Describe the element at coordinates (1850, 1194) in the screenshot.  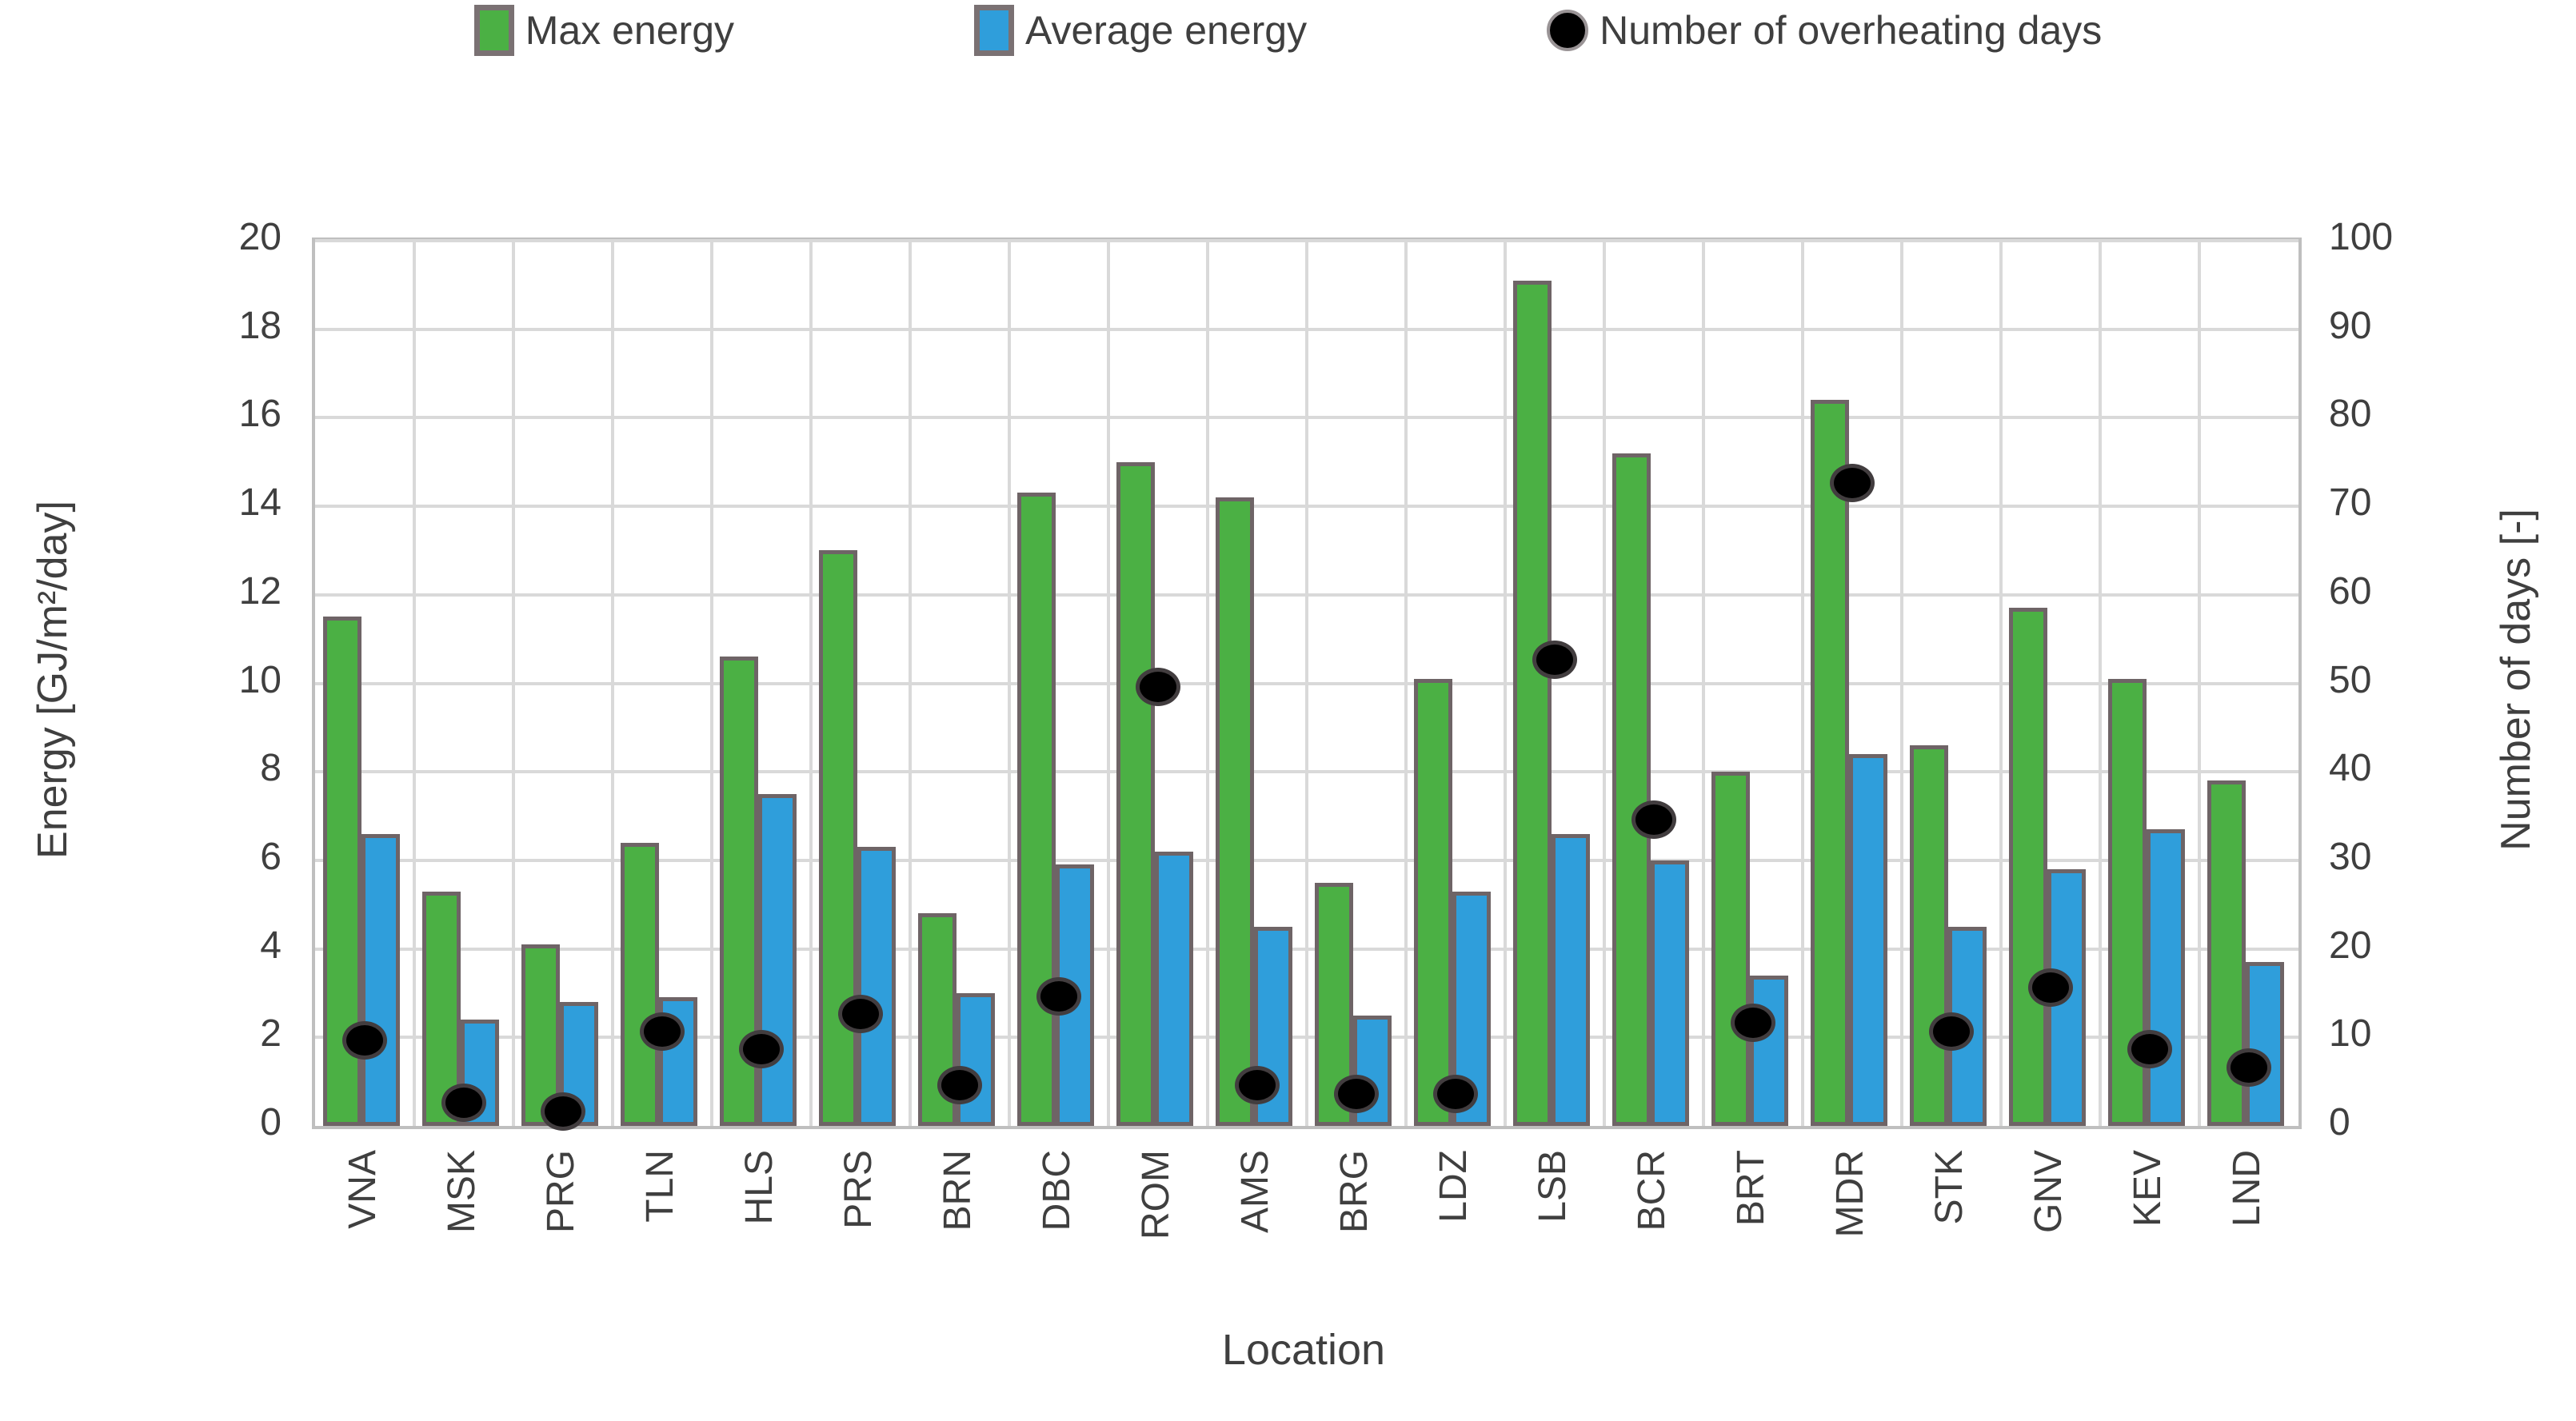
I see `x-category-label: MDR` at that location.